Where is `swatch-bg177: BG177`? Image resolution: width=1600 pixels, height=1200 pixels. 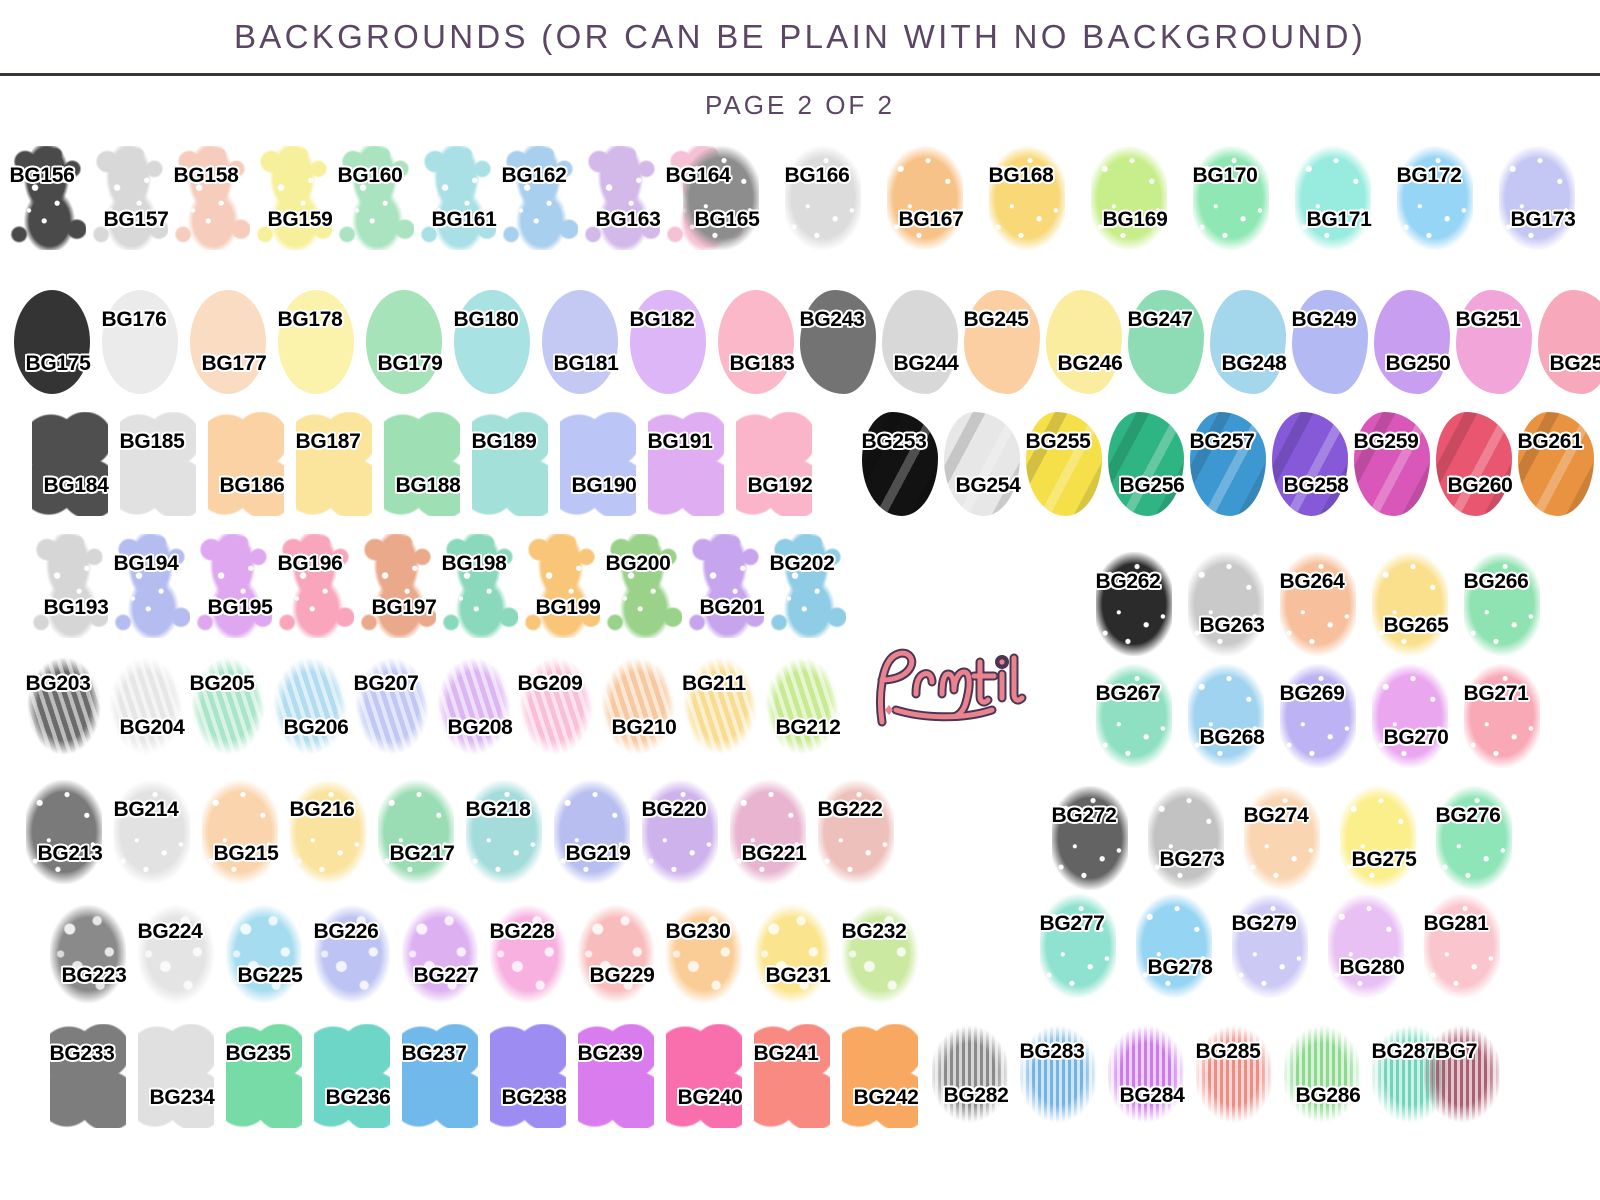
swatch-bg177: BG177 is located at coordinates (228, 342).